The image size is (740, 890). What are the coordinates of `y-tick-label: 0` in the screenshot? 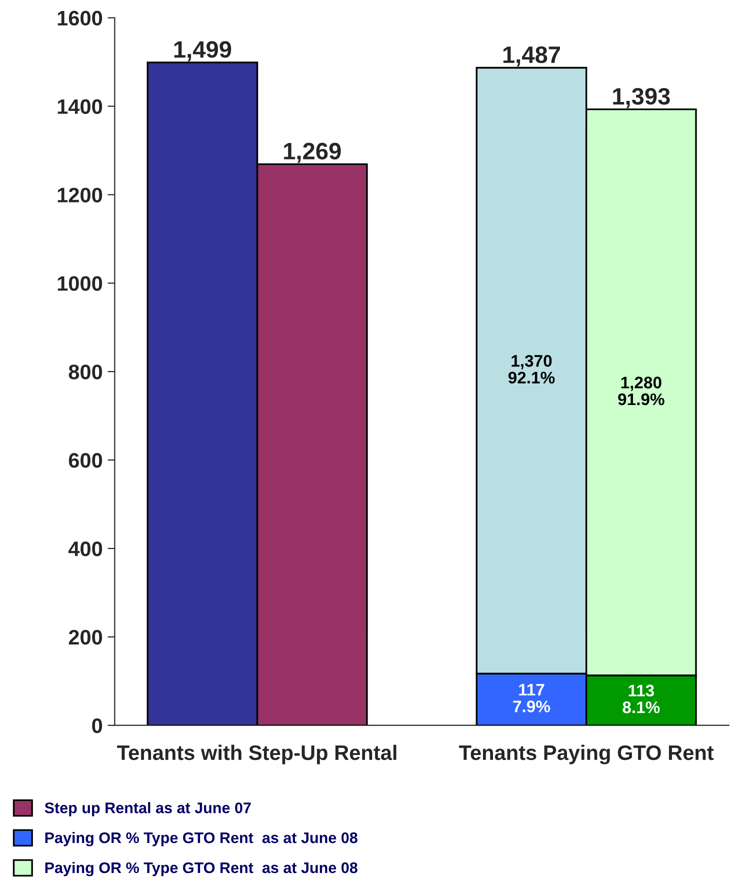 It's located at (97, 726).